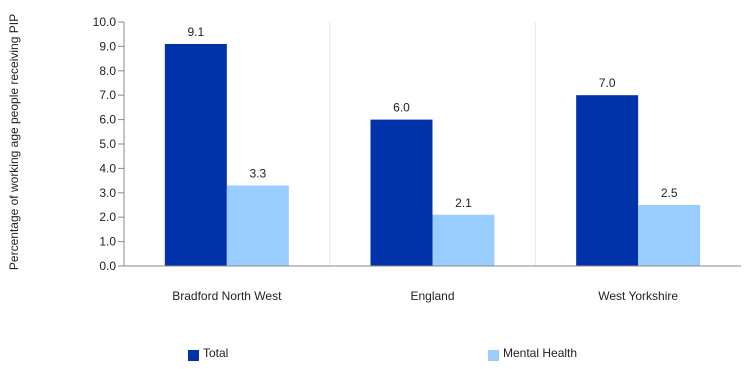 The height and width of the screenshot is (369, 749). What do you see at coordinates (432, 296) in the screenshot?
I see `x-category-label: England` at bounding box center [432, 296].